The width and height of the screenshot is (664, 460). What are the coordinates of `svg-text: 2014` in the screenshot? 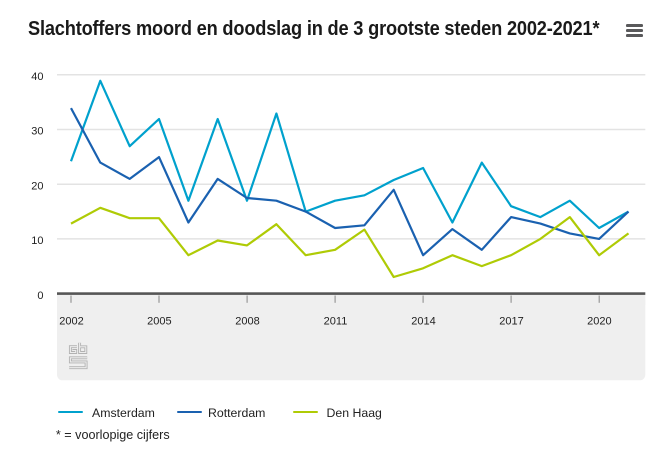 It's located at (423, 322).